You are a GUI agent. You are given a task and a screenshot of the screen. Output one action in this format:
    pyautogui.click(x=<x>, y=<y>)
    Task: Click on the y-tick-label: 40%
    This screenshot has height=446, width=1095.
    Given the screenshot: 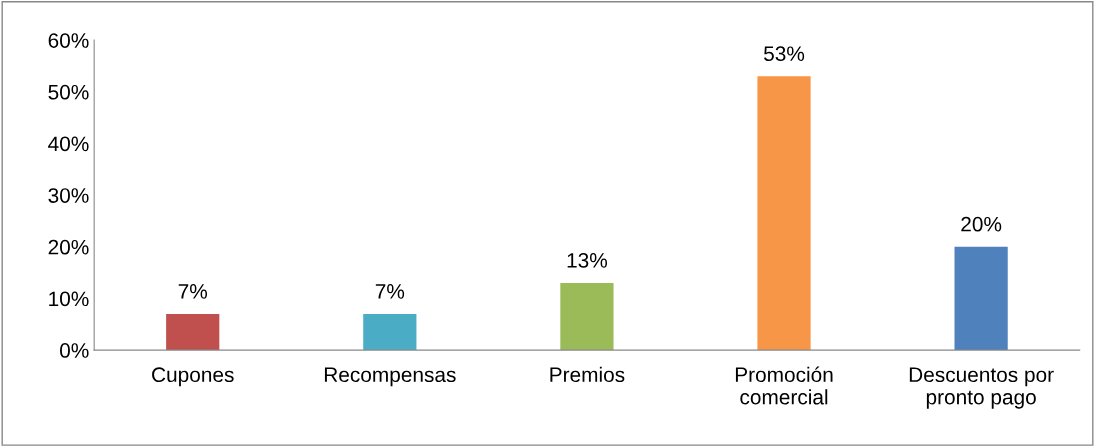 What is the action you would take?
    pyautogui.click(x=68, y=144)
    